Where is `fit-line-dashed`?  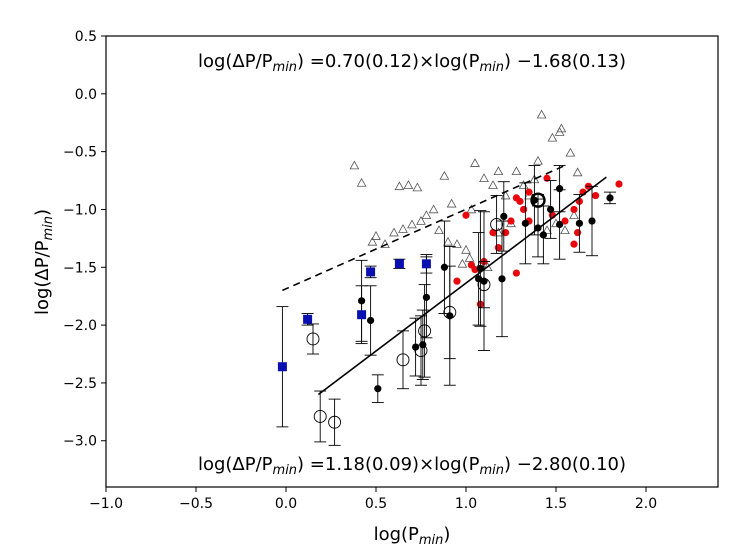
fit-line-dashed is located at coordinates (424, 228).